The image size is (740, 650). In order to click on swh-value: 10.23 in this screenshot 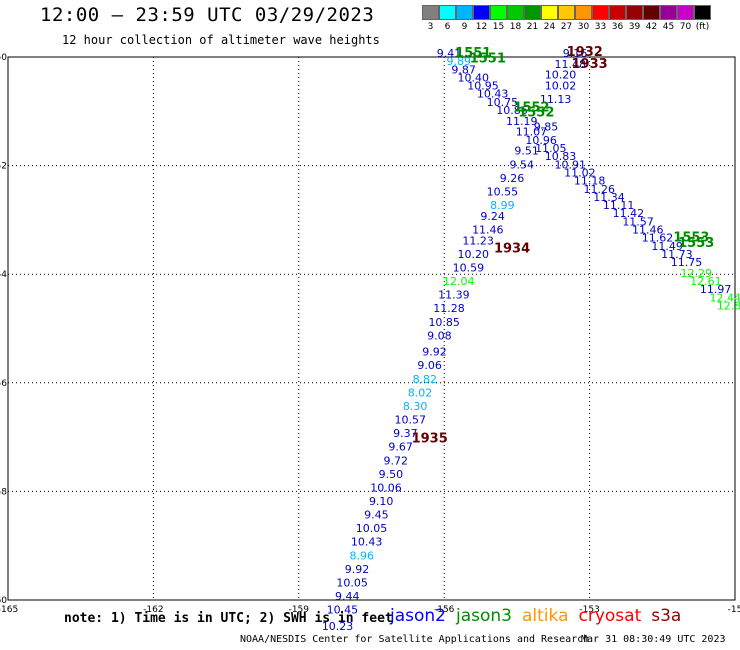, I will do `click(338, 626)`.